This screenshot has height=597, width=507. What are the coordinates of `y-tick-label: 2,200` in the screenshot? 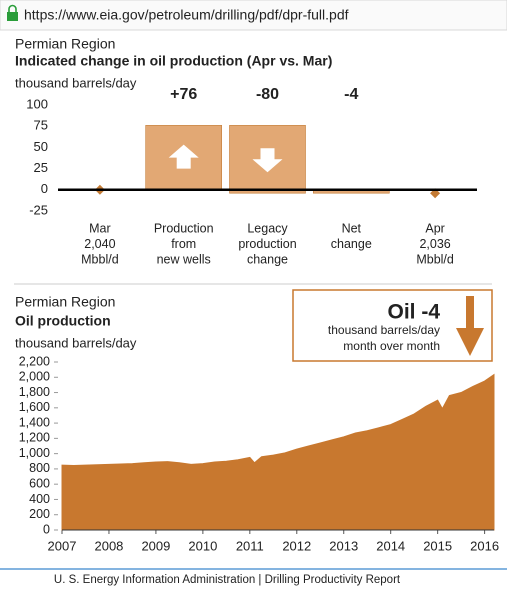 It's located at (34, 361).